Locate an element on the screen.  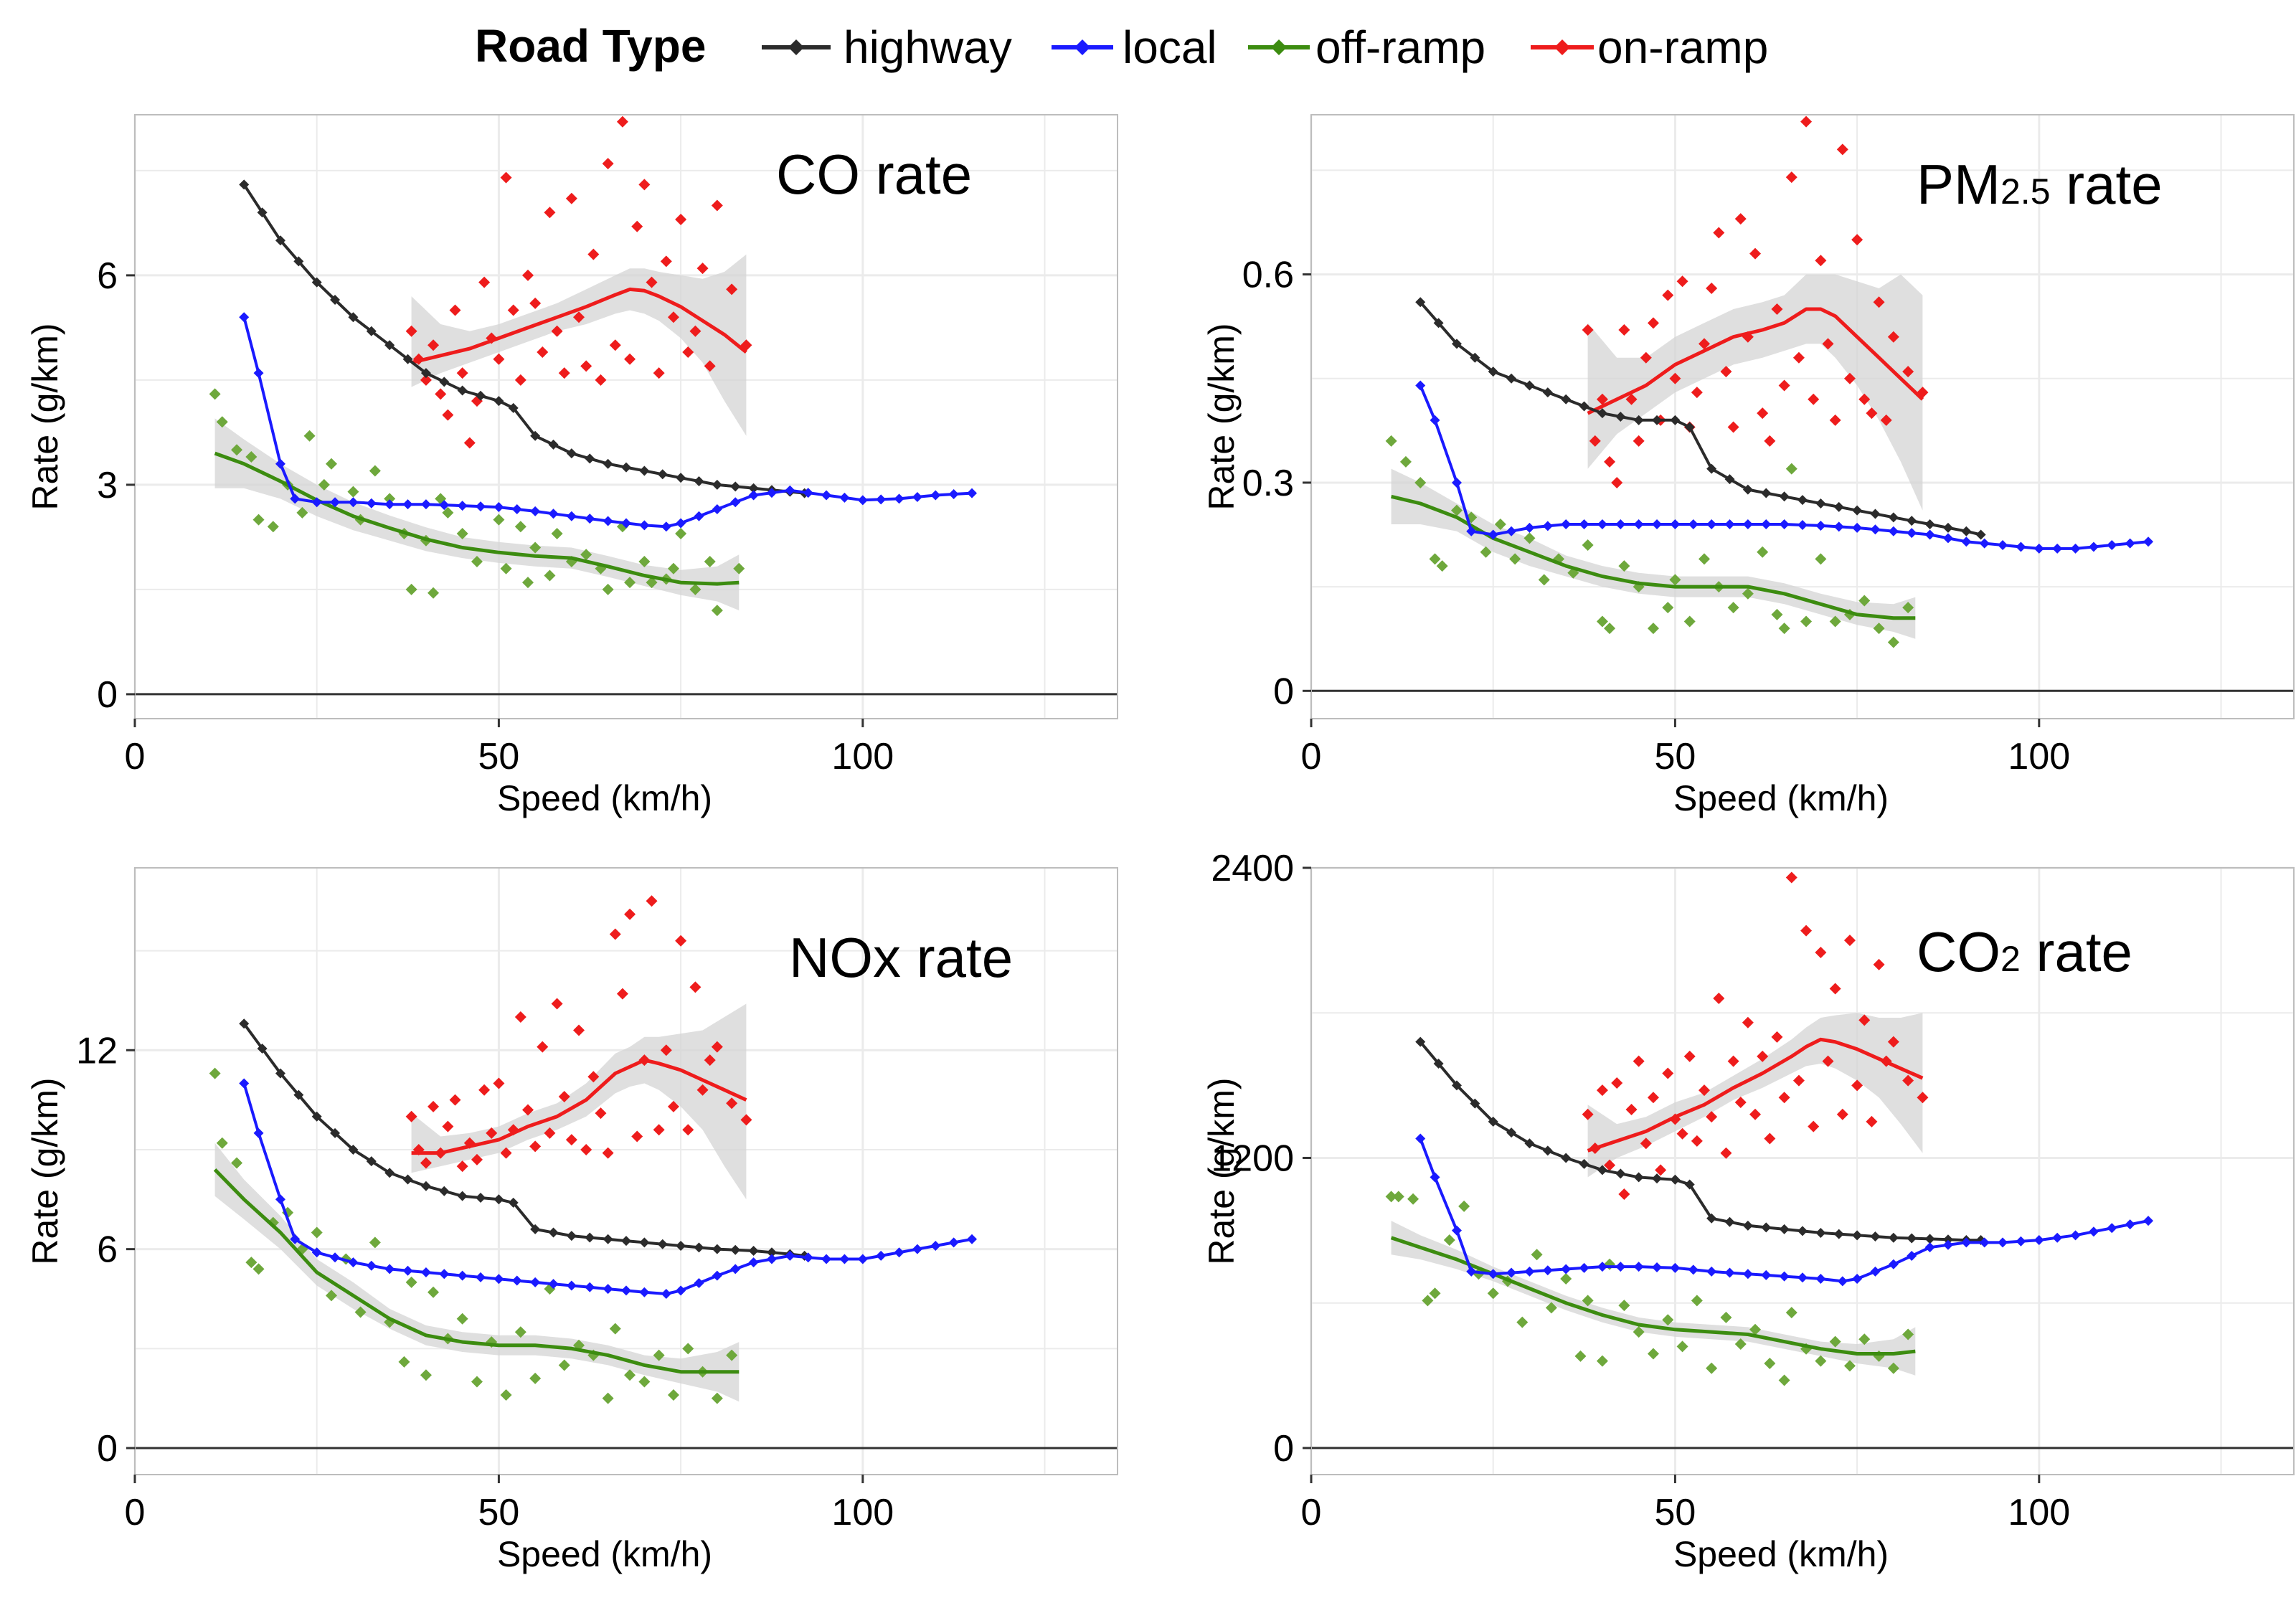
y-tick-label: 2400 is located at coordinates (1252, 868).